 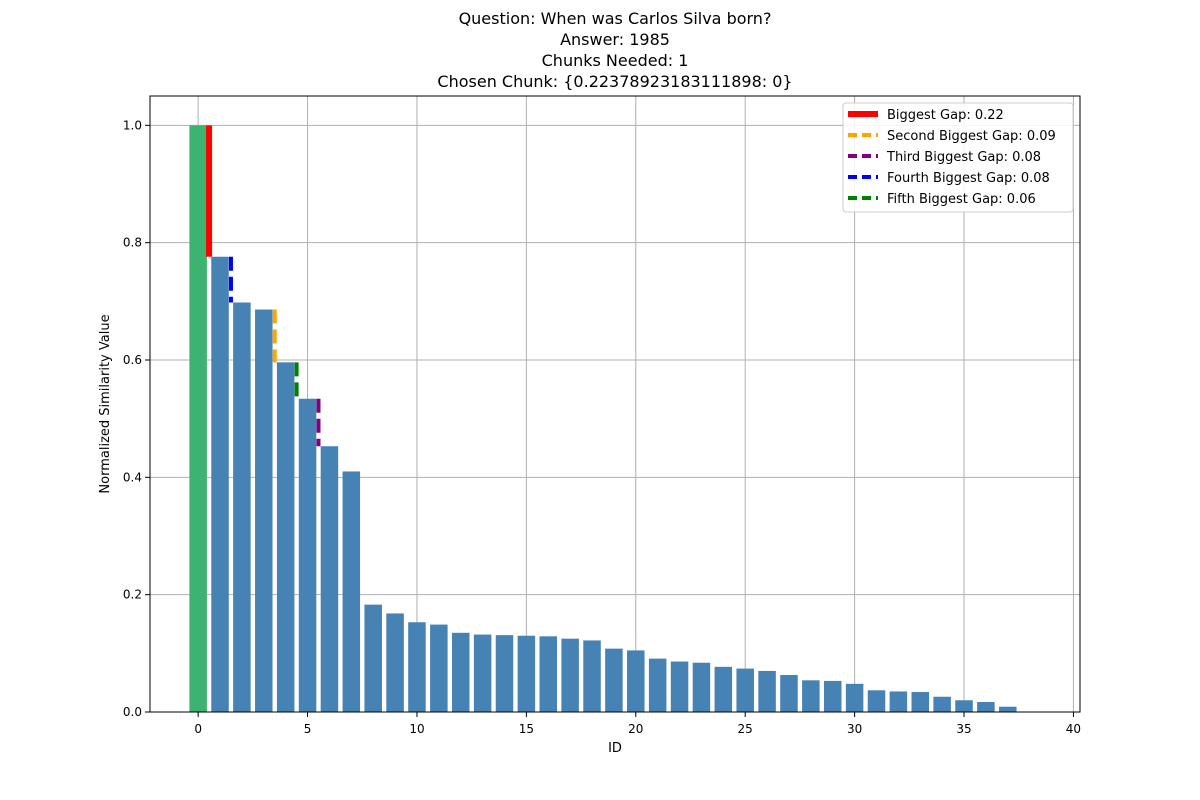 What do you see at coordinates (971, 136) in the screenshot?
I see `legend-label: Second Biggest Gap: 0.09` at bounding box center [971, 136].